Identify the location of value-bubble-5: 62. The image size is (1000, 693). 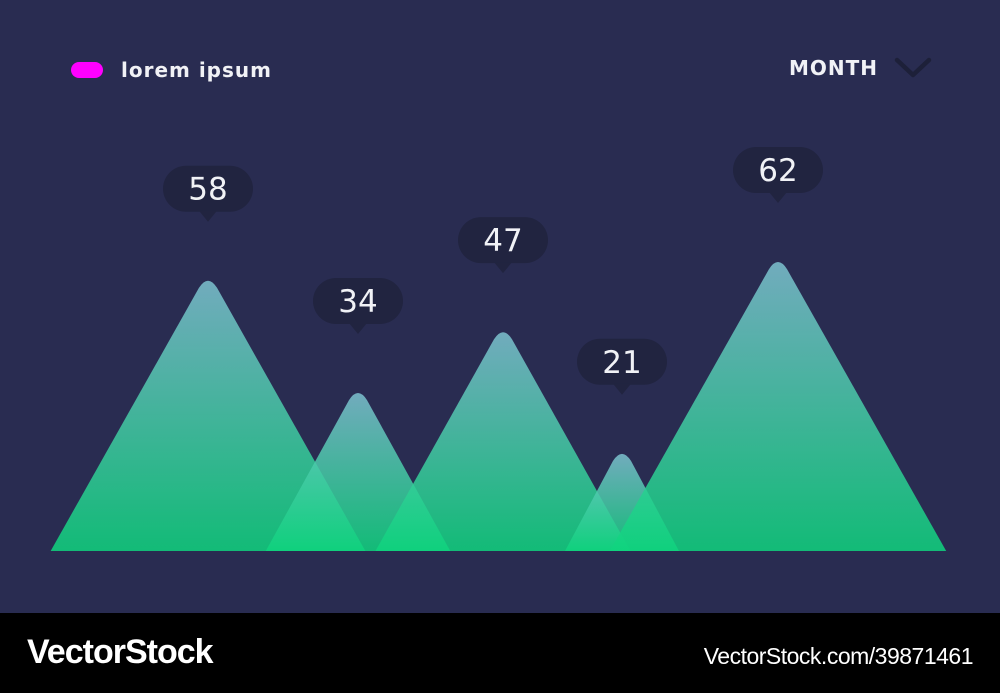
(778, 175).